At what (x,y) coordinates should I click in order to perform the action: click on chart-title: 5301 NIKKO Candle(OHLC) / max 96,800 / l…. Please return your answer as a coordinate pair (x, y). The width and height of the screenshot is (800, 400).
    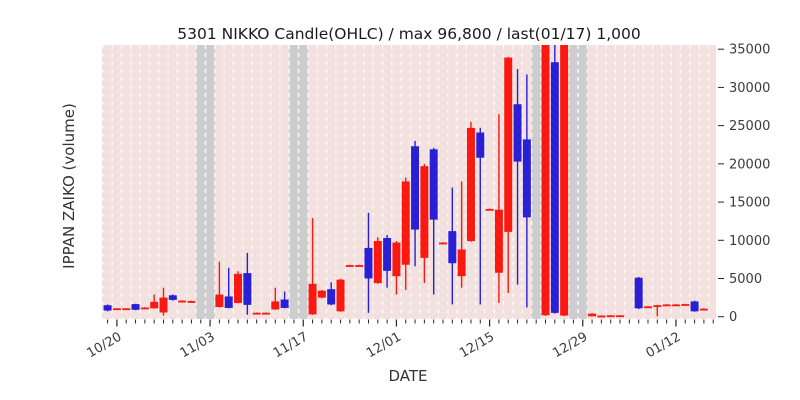
    Looking at the image, I should click on (409, 34).